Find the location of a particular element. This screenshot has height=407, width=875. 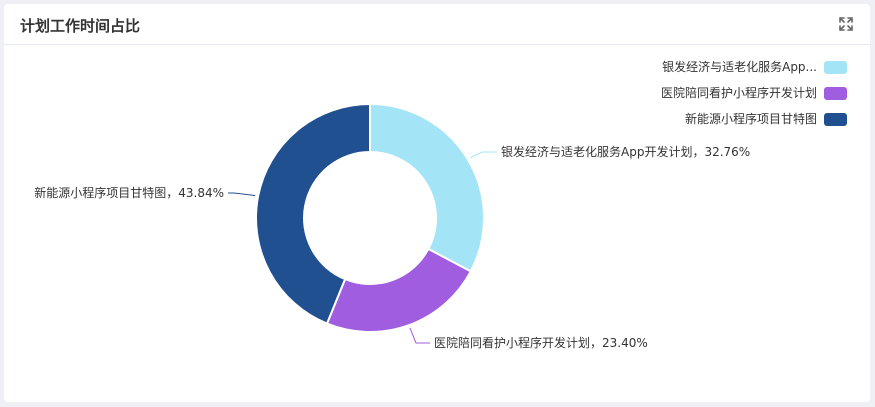

slice-label: 医院陪同看护小程序开发计划，23.40% is located at coordinates (541, 342).